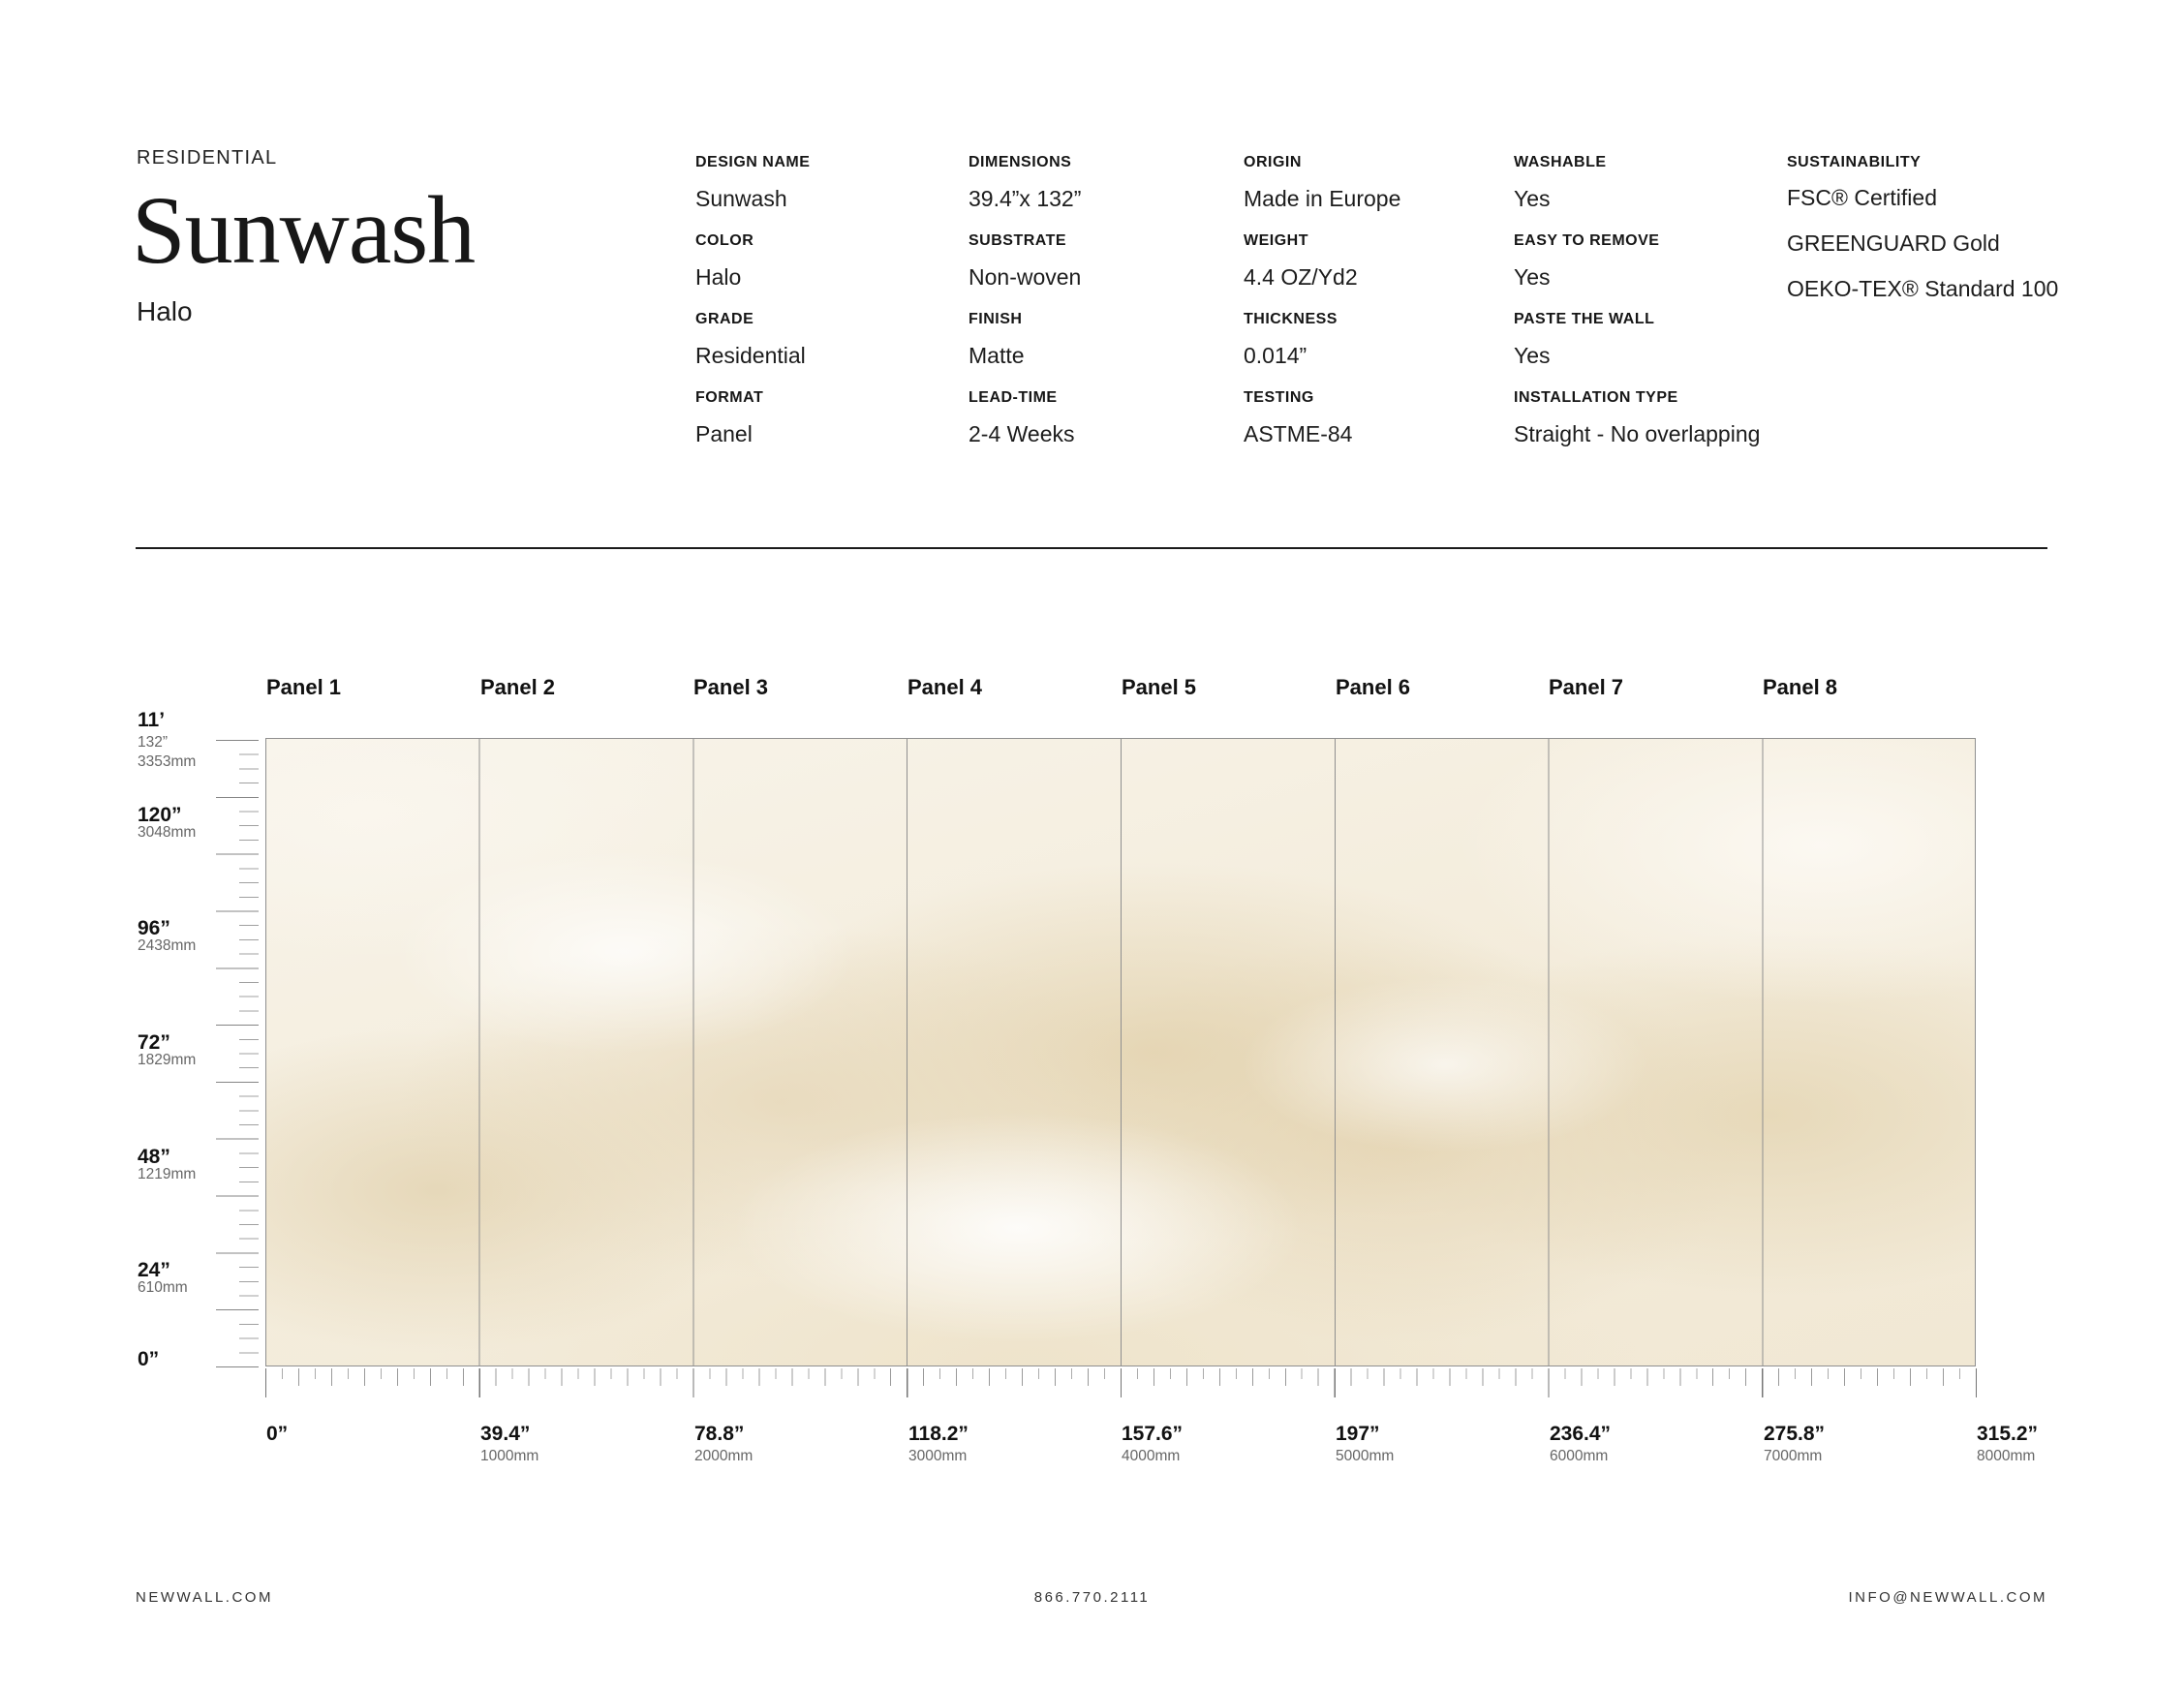  What do you see at coordinates (724, 433) in the screenshot?
I see `spec-value: Panel` at bounding box center [724, 433].